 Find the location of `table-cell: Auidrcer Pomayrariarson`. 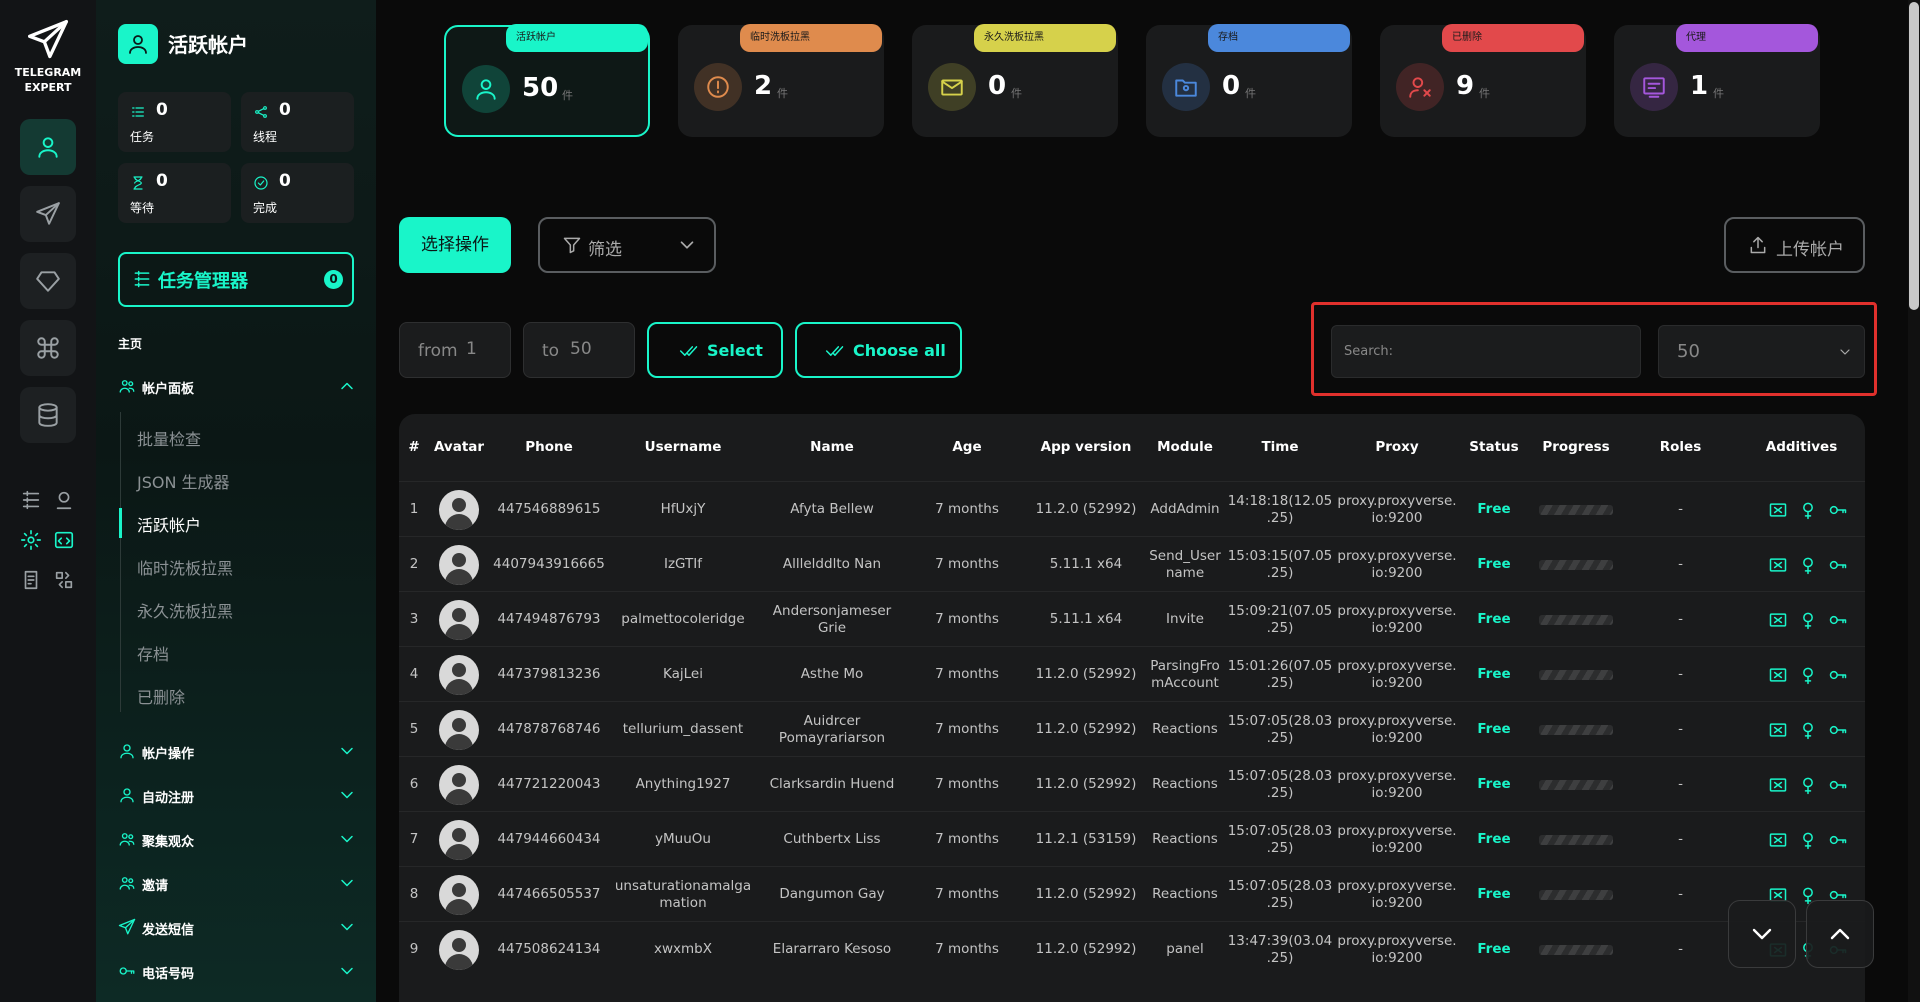

table-cell: Auidrcer Pomayrariarson is located at coordinates (832, 729).